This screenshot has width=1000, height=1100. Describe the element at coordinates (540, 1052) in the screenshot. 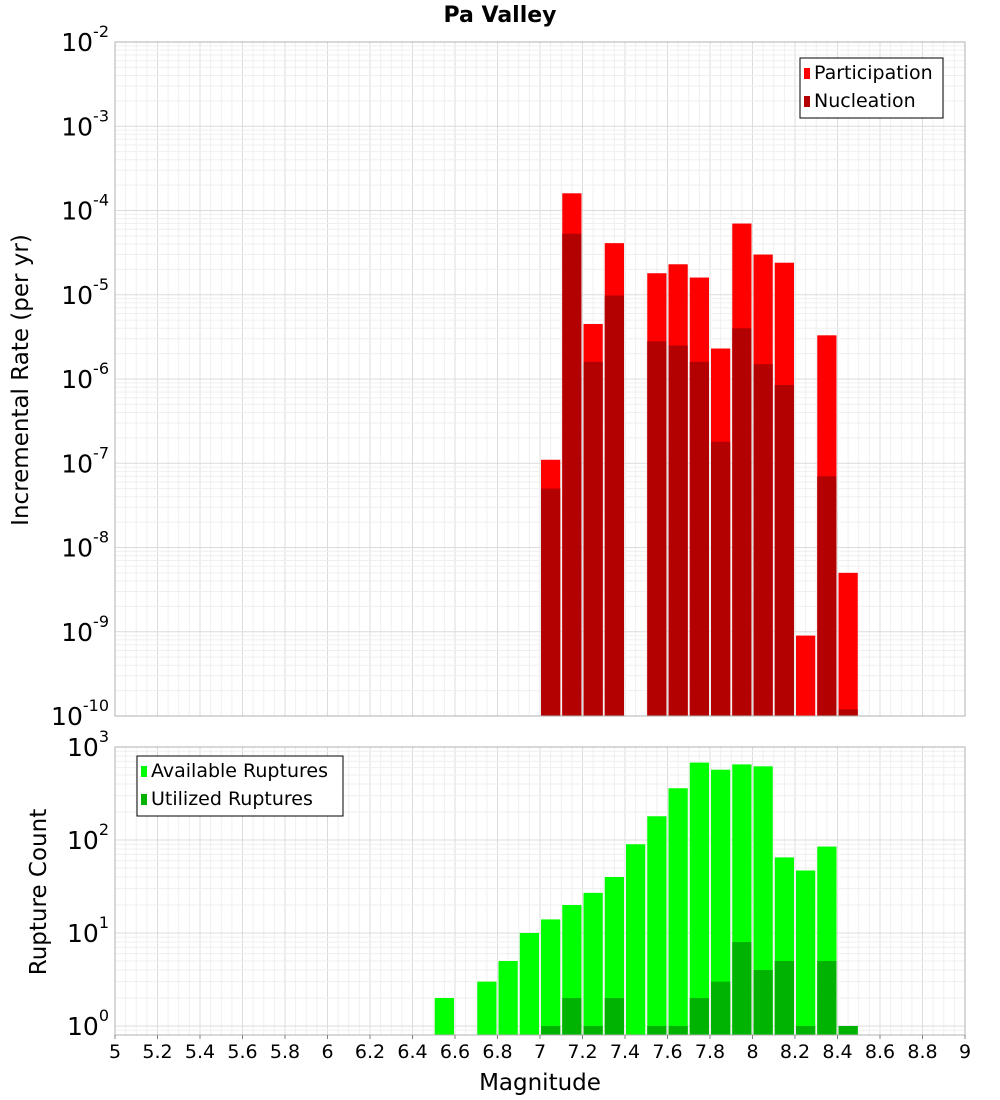

I see `x-tick-label: 7` at that location.